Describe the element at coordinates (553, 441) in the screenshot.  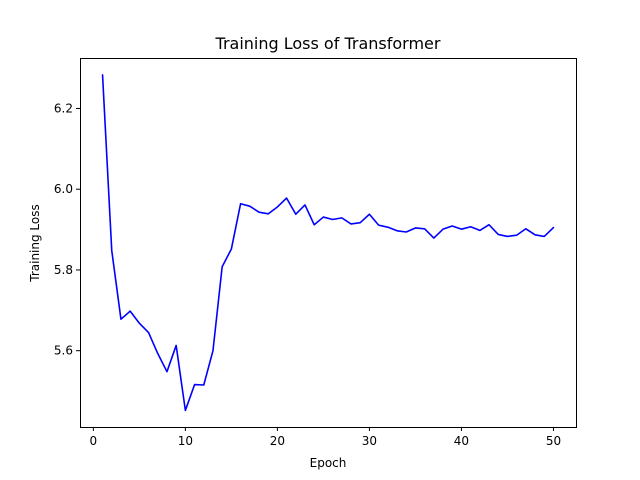
I see `x-tick-label: 50` at that location.